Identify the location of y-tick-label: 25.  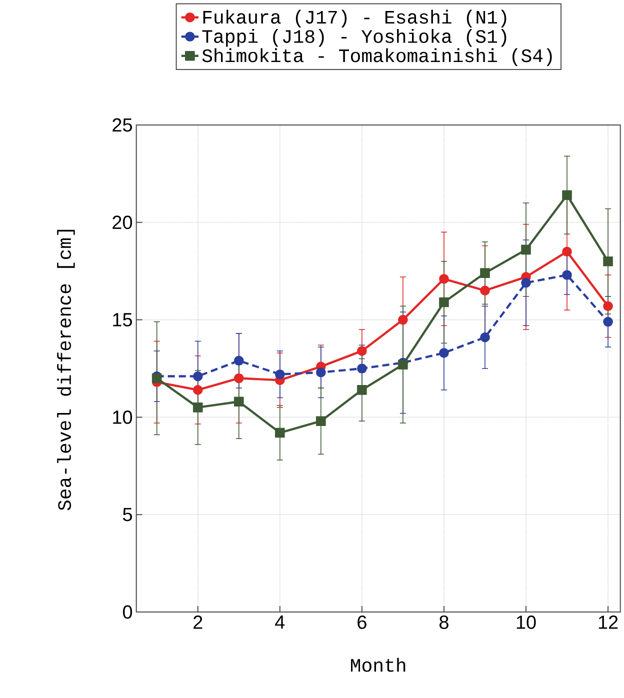
(122, 125).